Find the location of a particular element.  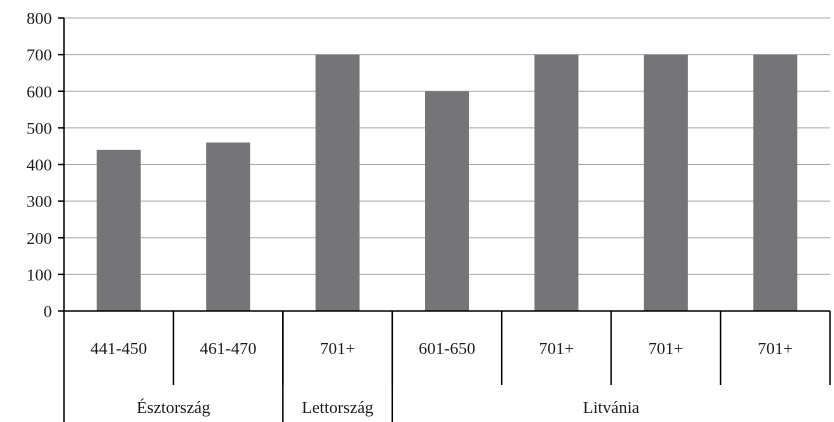

x-category-label-5: 701+ is located at coordinates (556, 348).